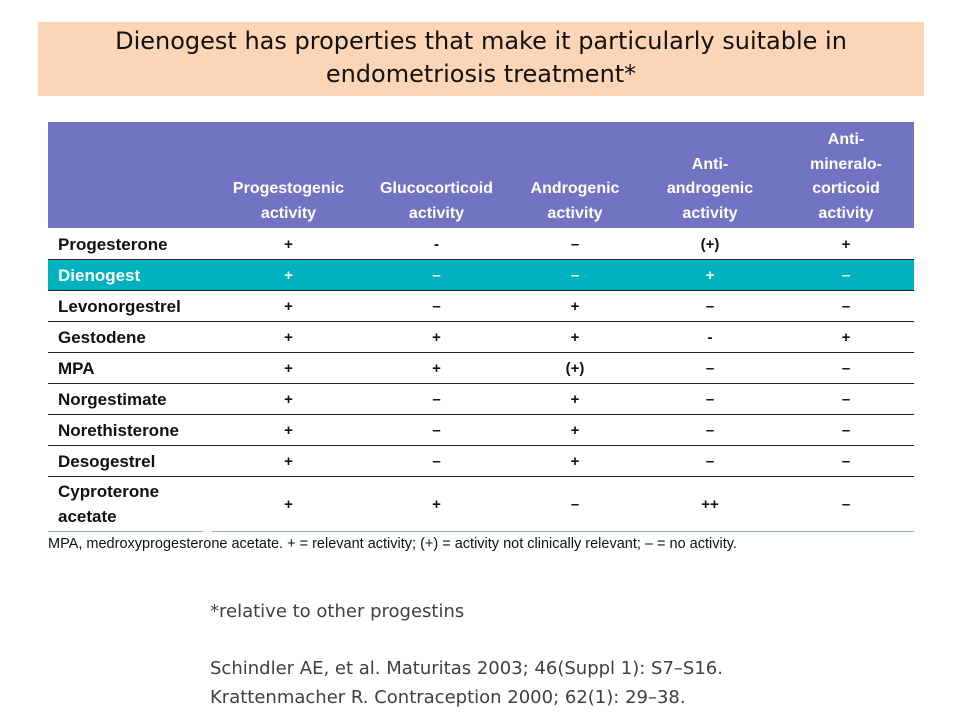 The width and height of the screenshot is (960, 720). I want to click on row-name: Levonorgestrel, so click(130, 306).